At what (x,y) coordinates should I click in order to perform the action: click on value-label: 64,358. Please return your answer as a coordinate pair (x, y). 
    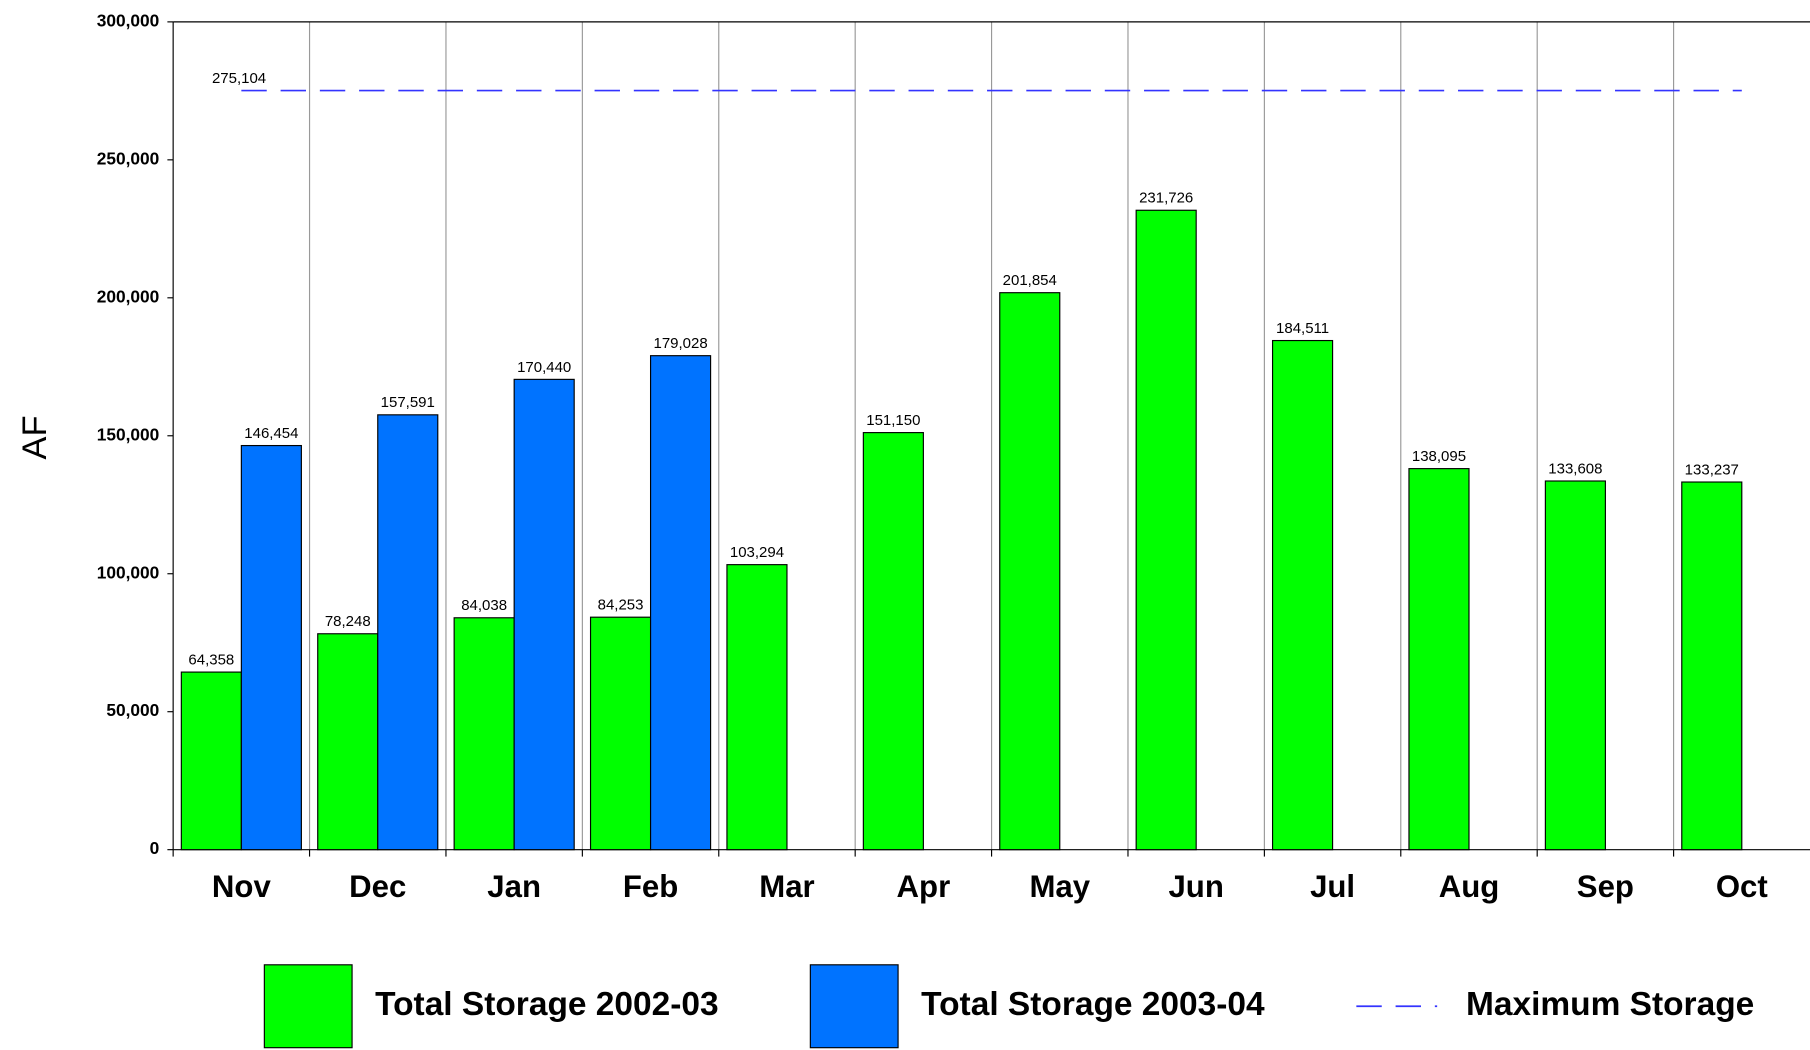
    Looking at the image, I should click on (211, 660).